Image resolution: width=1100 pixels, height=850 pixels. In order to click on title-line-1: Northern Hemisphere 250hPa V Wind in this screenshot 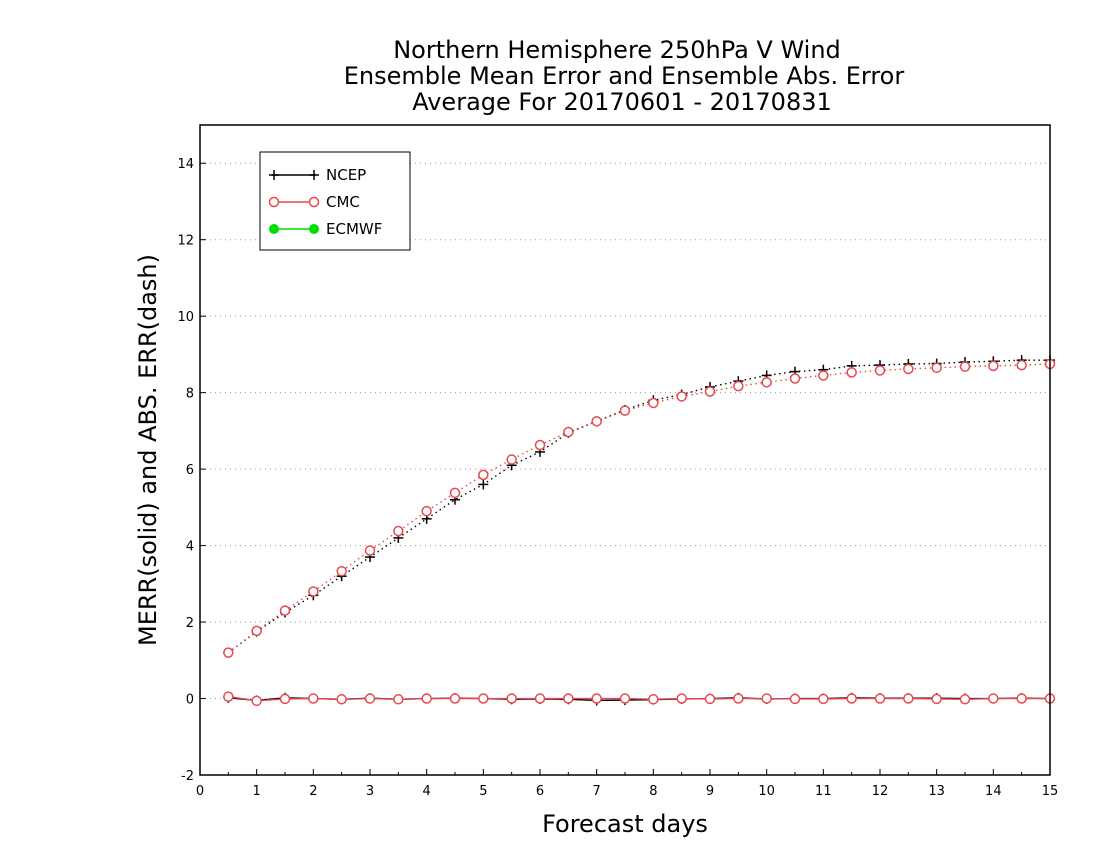, I will do `click(617, 50)`.